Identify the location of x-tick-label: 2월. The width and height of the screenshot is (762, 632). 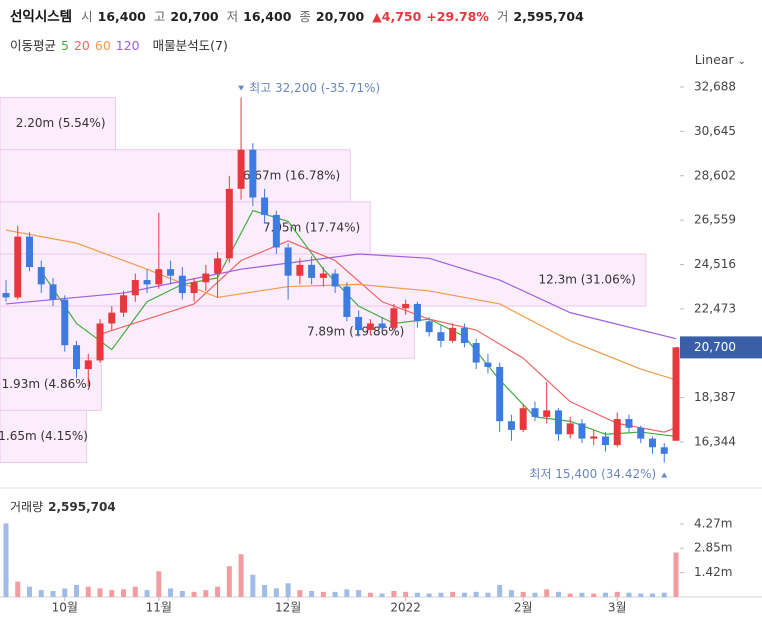
(523, 608).